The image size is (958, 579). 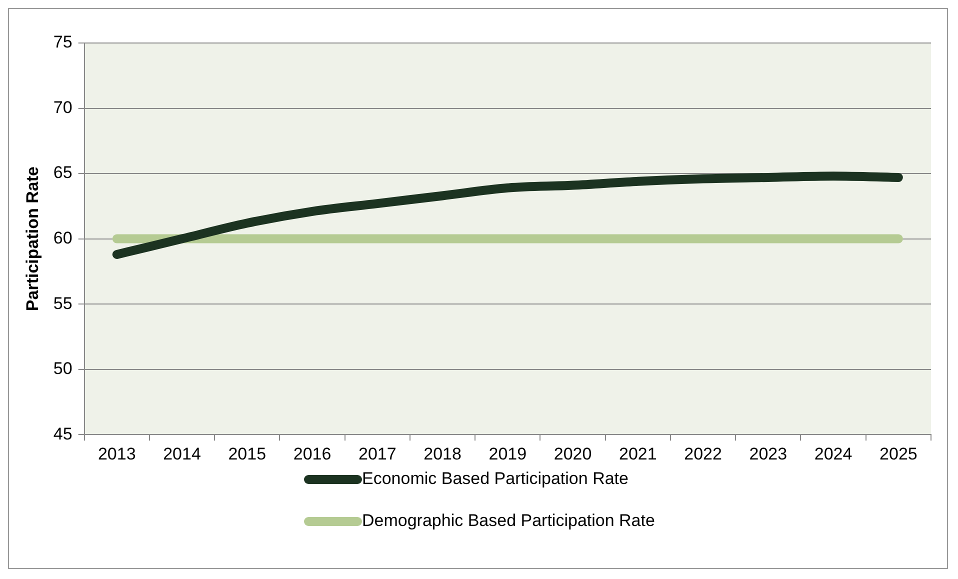 I want to click on x-tick-label: 2013, so click(x=117, y=454).